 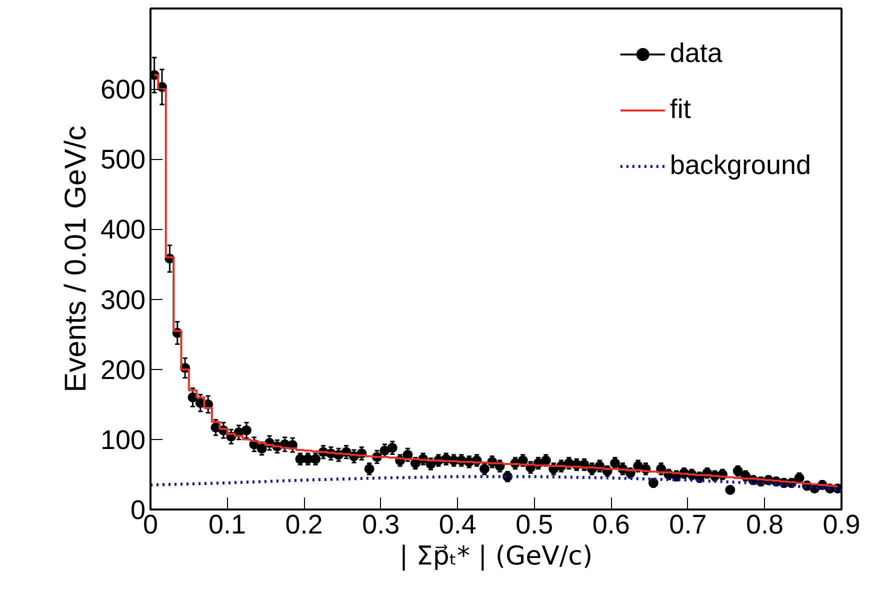 What do you see at coordinates (75, 259) in the screenshot?
I see `y-axis-title: Events / 0.01 GeV/c` at bounding box center [75, 259].